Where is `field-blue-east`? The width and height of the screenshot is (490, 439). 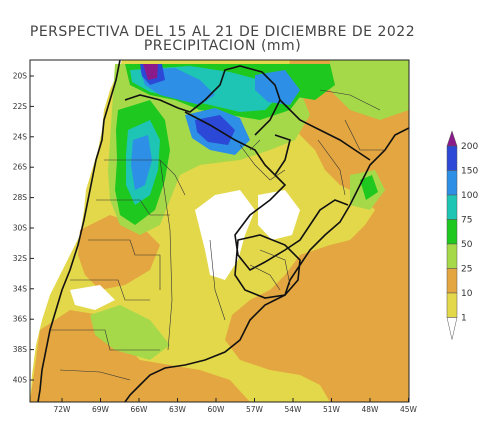 field-blue-east is located at coordinates (277, 87).